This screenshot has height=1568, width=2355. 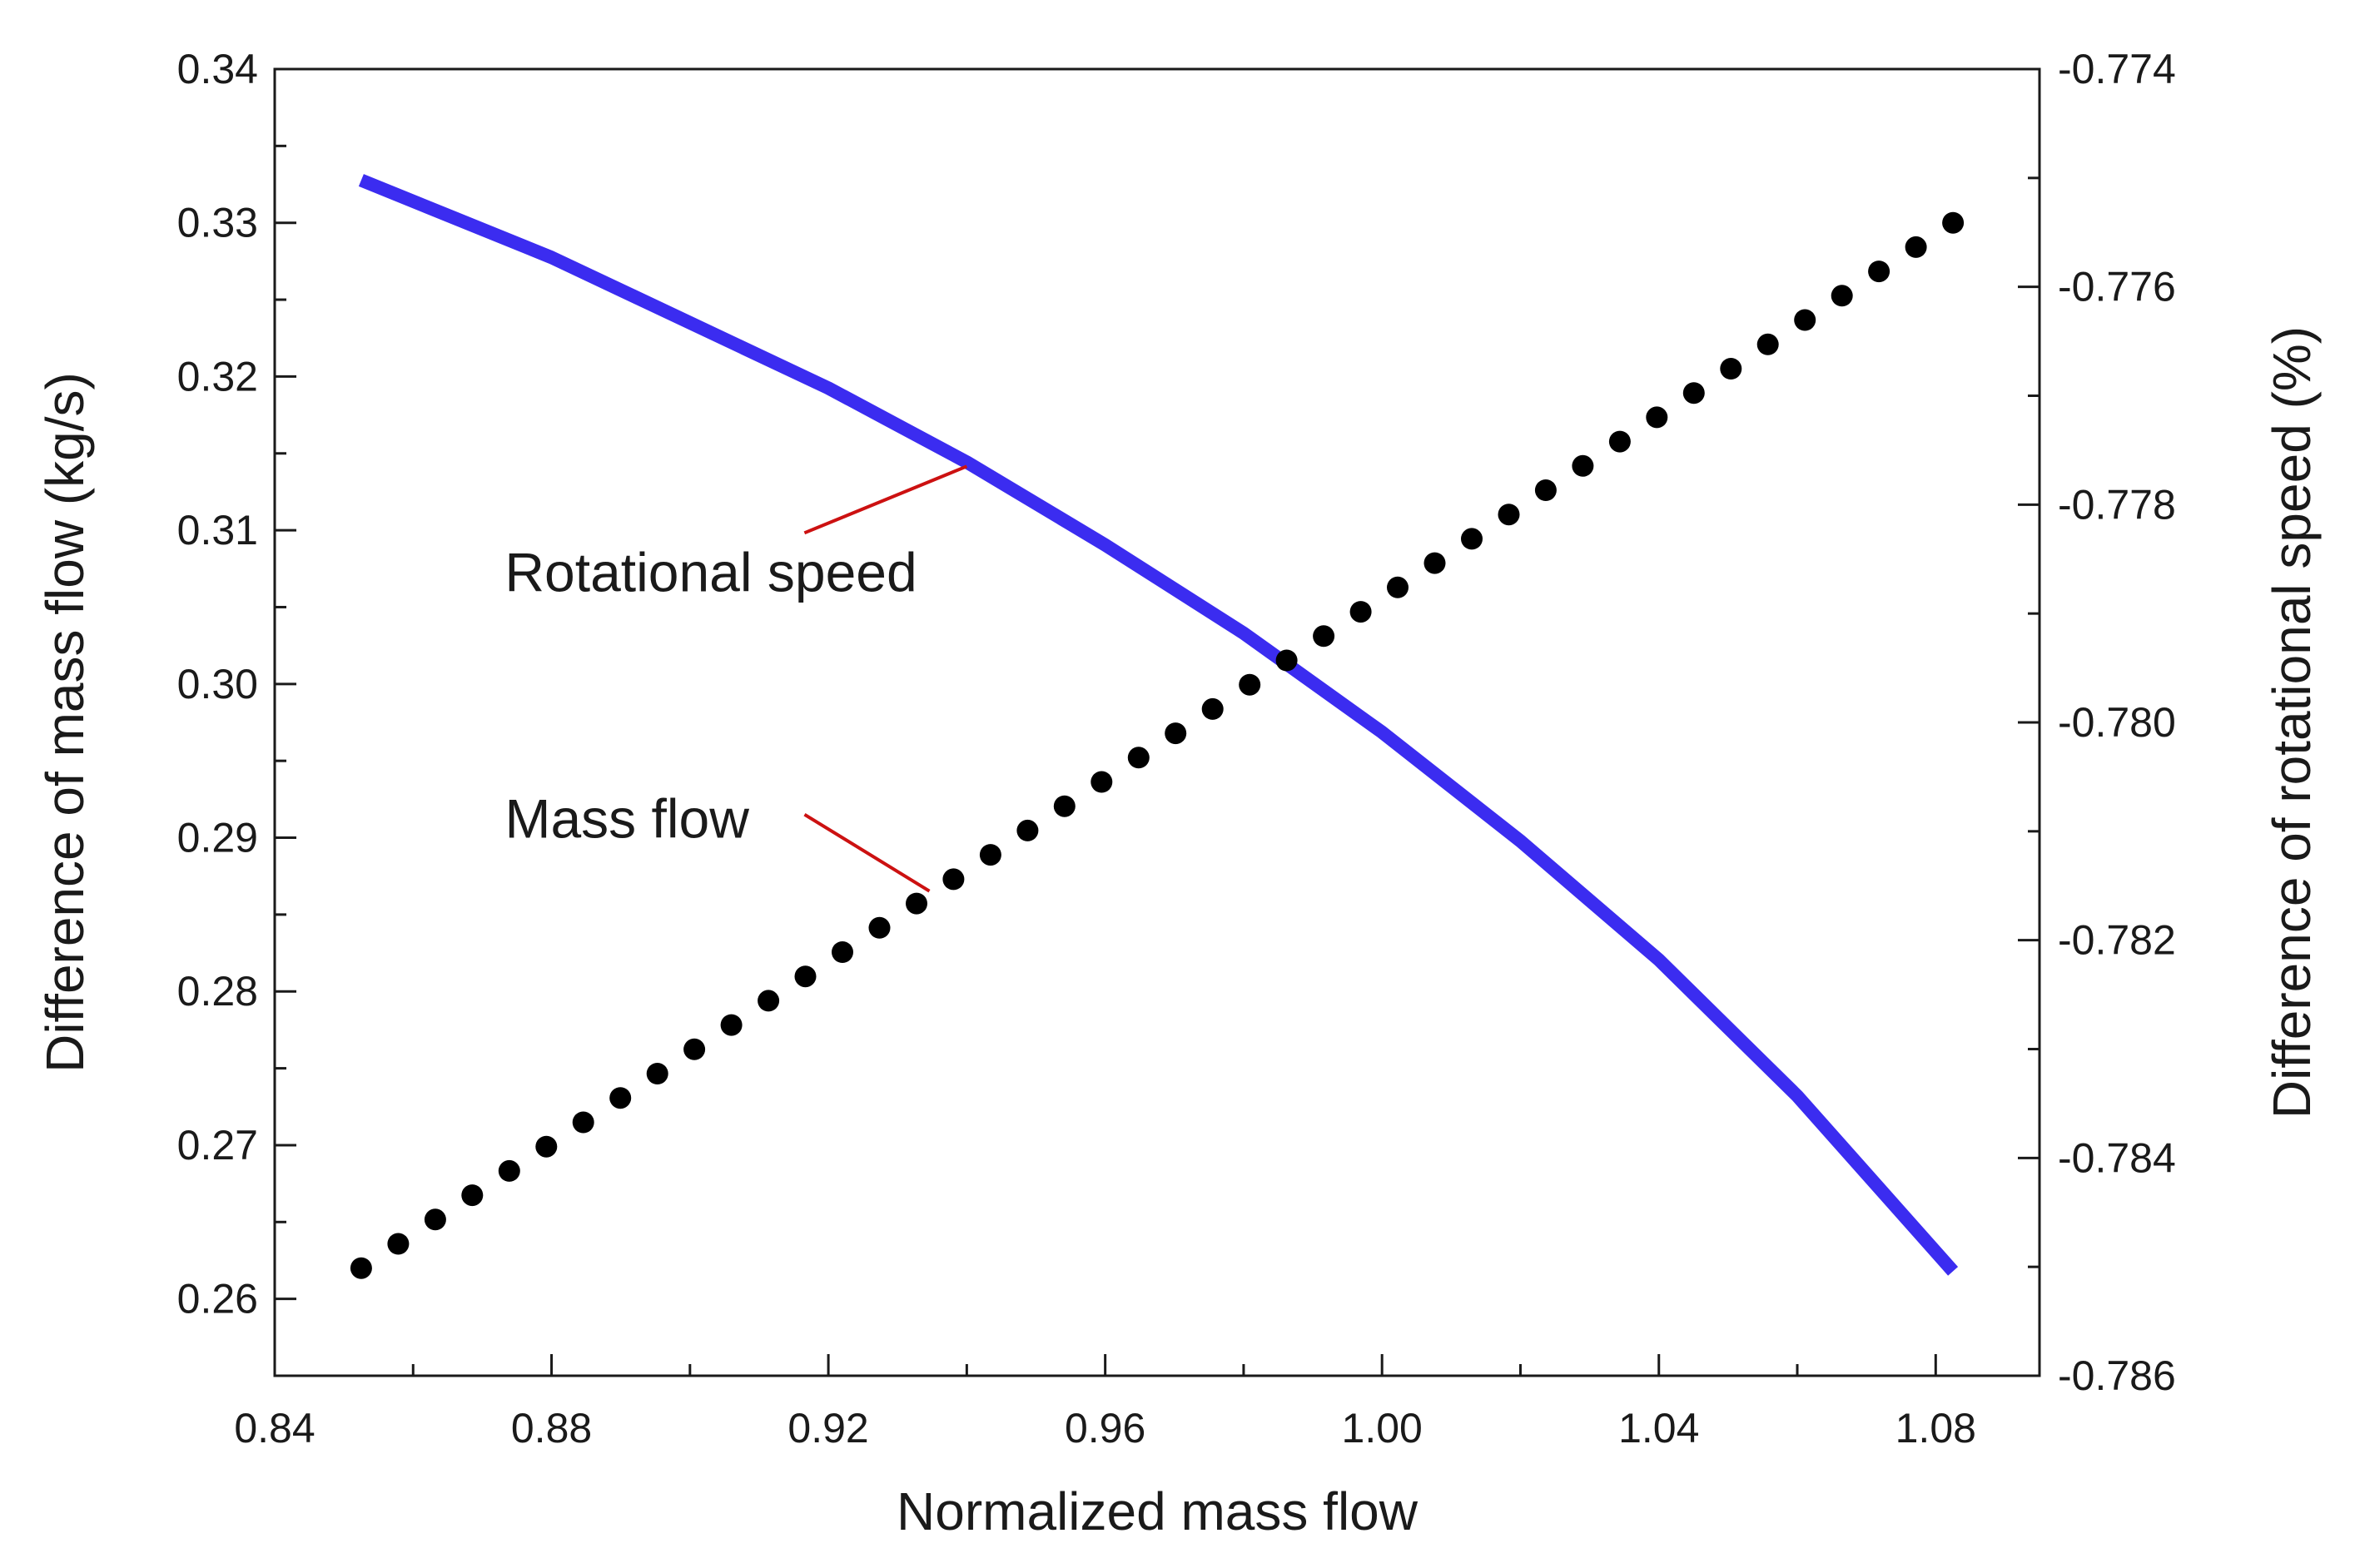 What do you see at coordinates (1382, 1428) in the screenshot?
I see `x-tick-label: 1.00` at bounding box center [1382, 1428].